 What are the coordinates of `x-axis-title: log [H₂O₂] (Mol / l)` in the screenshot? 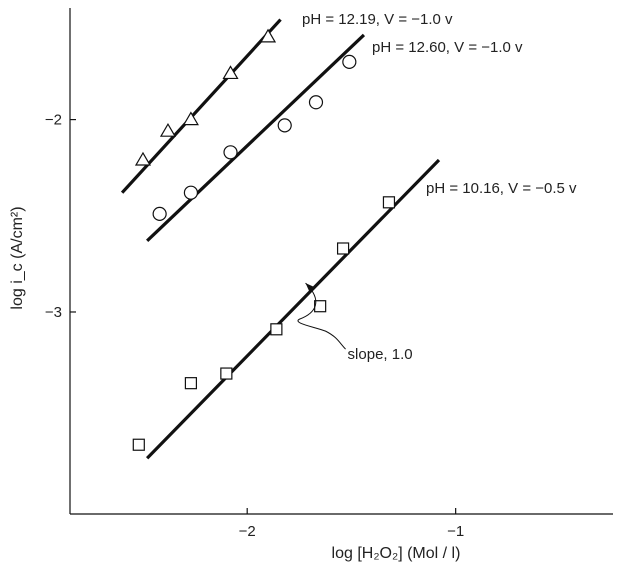 It's located at (396, 553).